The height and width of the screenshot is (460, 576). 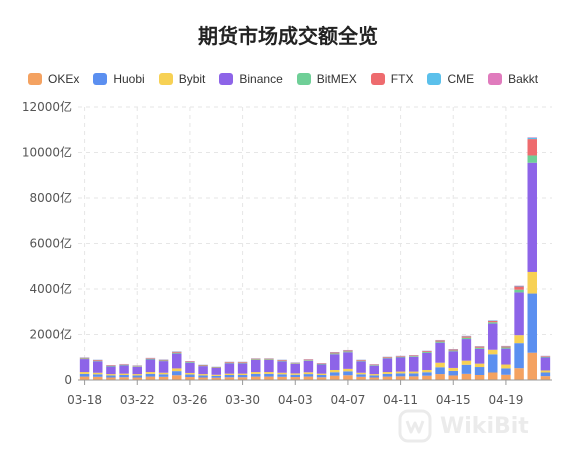 I want to click on legend-item-bybit: Bybit, so click(x=181, y=79).